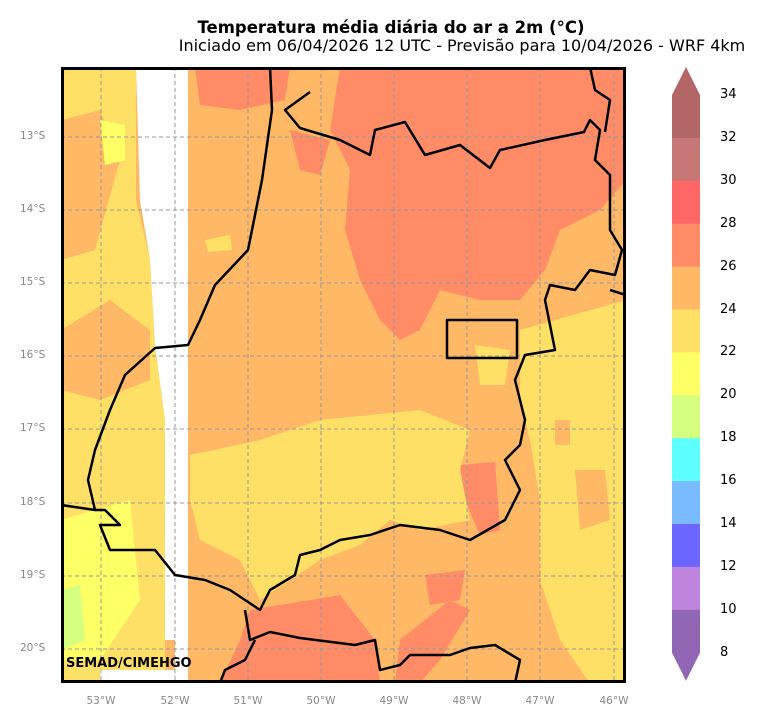 The width and height of the screenshot is (757, 727). What do you see at coordinates (33, 428) in the screenshot?
I see `lat-label: 17°S` at bounding box center [33, 428].